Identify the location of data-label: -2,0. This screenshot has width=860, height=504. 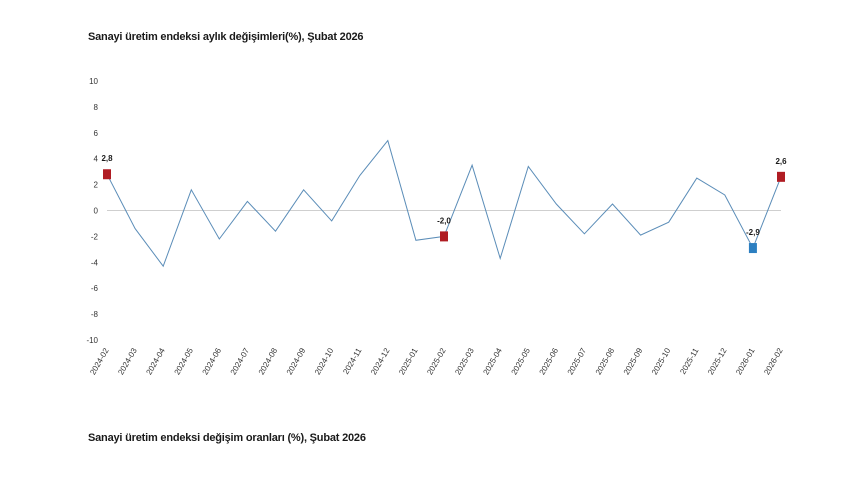
(444, 220).